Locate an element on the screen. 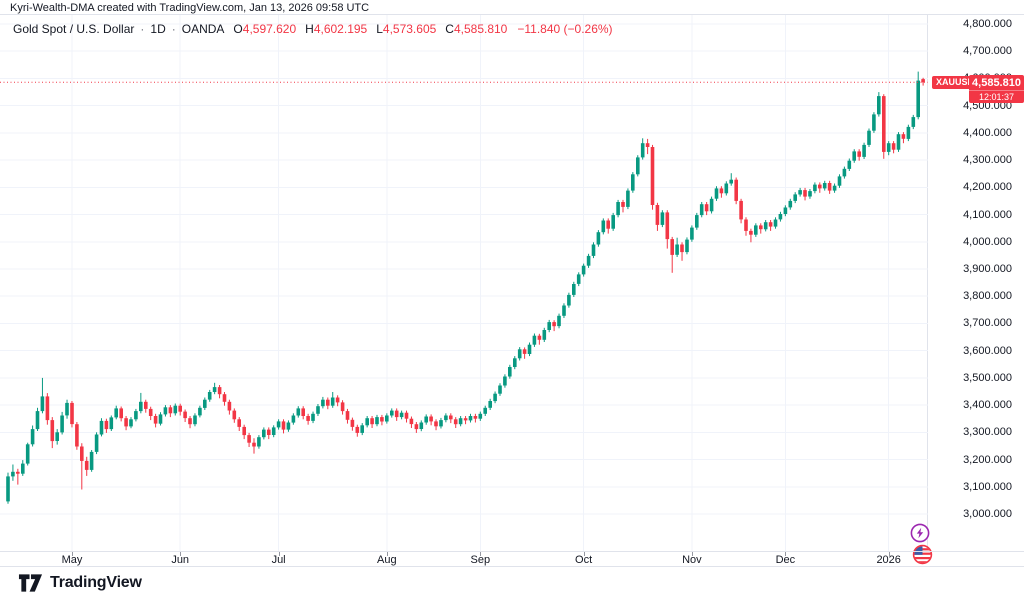 The image size is (1024, 606). price-tick-label: 3,300.000 is located at coordinates (987, 432).